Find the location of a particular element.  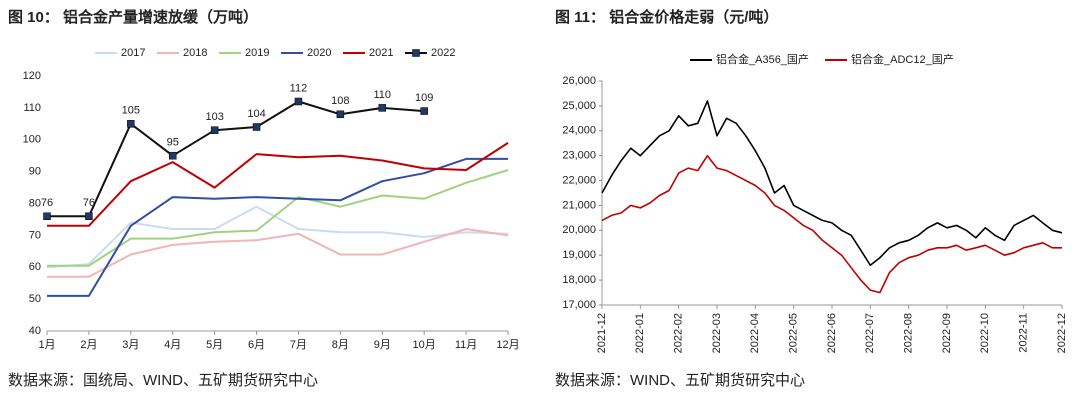

x-tick-label: 2022-12 is located at coordinates (1062, 333).